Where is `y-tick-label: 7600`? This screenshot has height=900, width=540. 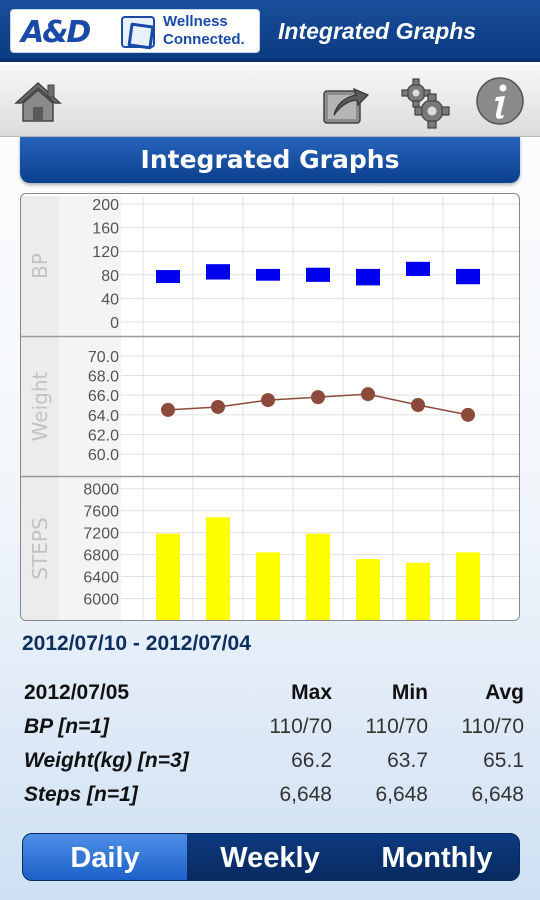
y-tick-label: 7600 is located at coordinates (101, 512).